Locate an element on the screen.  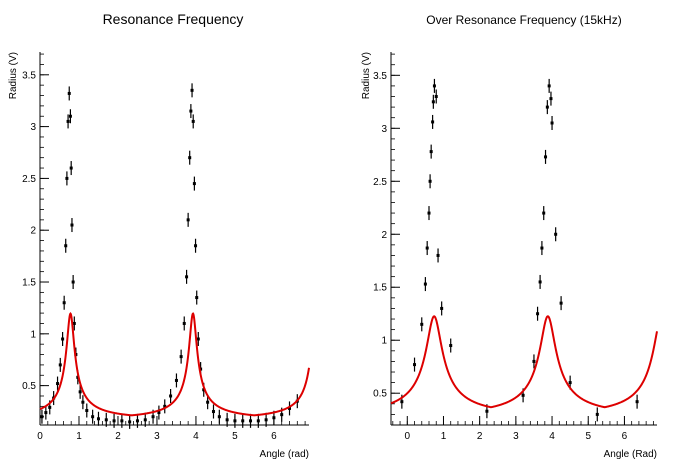
y-tick-label: 3 is located at coordinates (384, 129).